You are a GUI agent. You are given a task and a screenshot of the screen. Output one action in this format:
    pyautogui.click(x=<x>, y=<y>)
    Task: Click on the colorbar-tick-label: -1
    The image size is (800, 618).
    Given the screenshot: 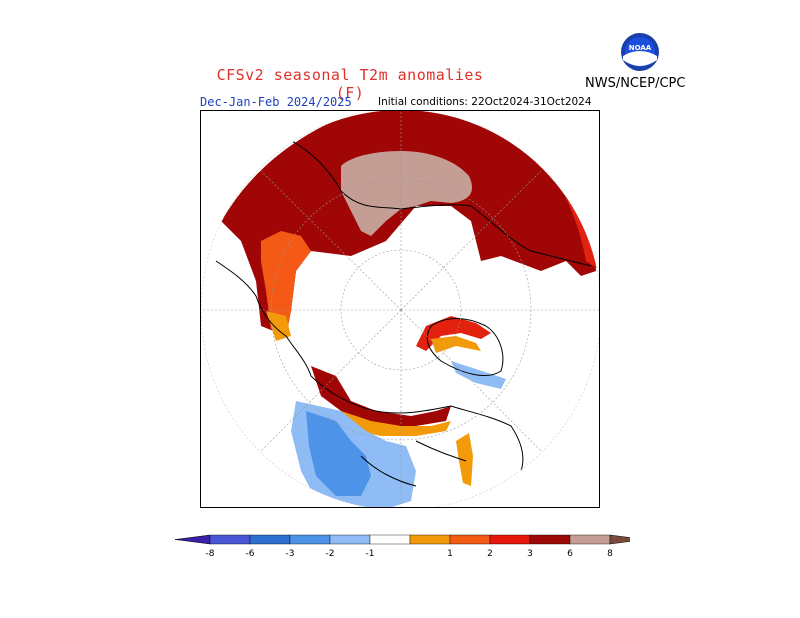 What is the action you would take?
    pyautogui.click(x=370, y=554)
    